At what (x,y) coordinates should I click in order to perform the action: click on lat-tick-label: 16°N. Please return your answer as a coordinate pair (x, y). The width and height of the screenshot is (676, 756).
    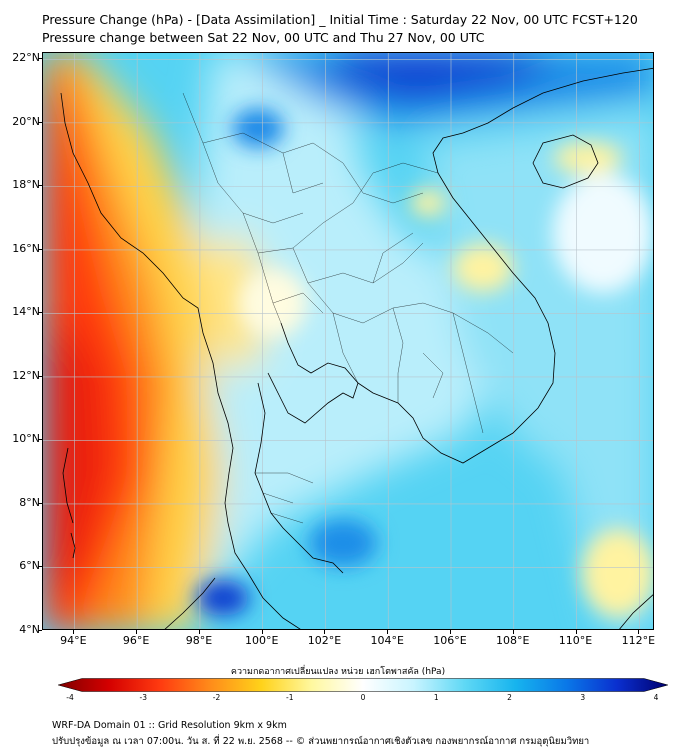
    Looking at the image, I should click on (26, 248).